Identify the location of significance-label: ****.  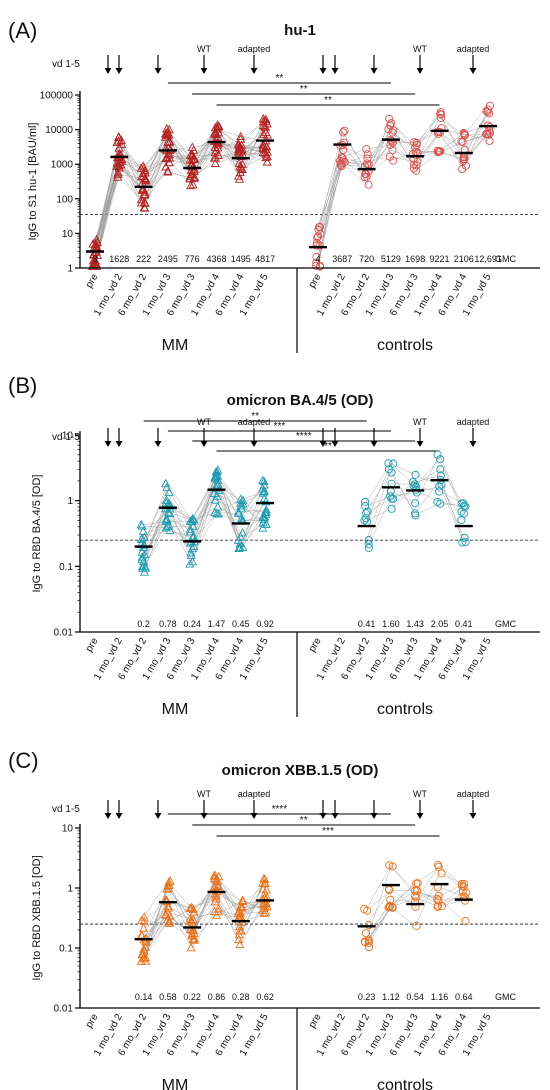
(304, 436).